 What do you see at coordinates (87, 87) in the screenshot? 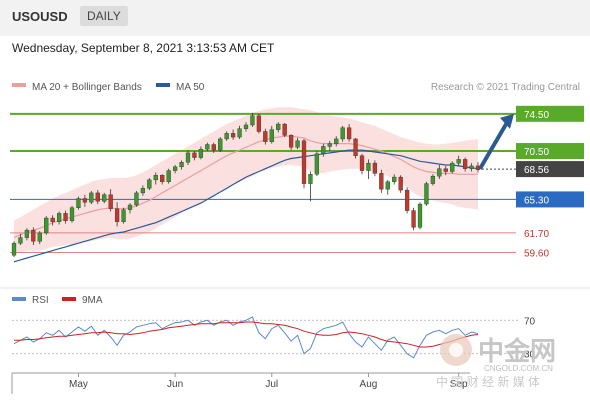
I see `ma20-legend-label: MA 20 + Bollinger Bands` at bounding box center [87, 87].